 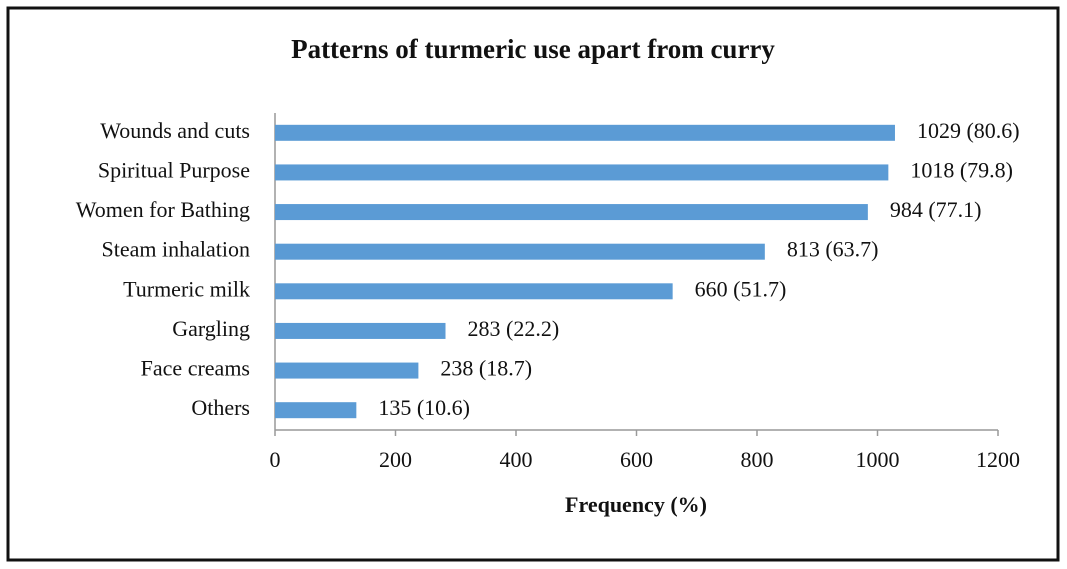 What do you see at coordinates (186, 288) in the screenshot?
I see `y-tick-label: Turmeric milk` at bounding box center [186, 288].